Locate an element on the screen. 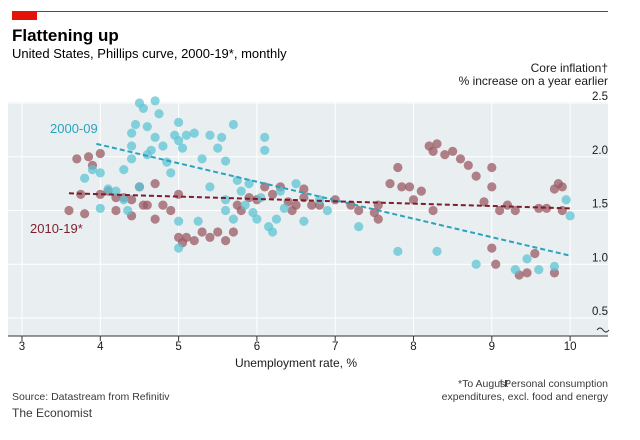 The image size is (640, 440). y-tick-label: 0.5 is located at coordinates (600, 312).